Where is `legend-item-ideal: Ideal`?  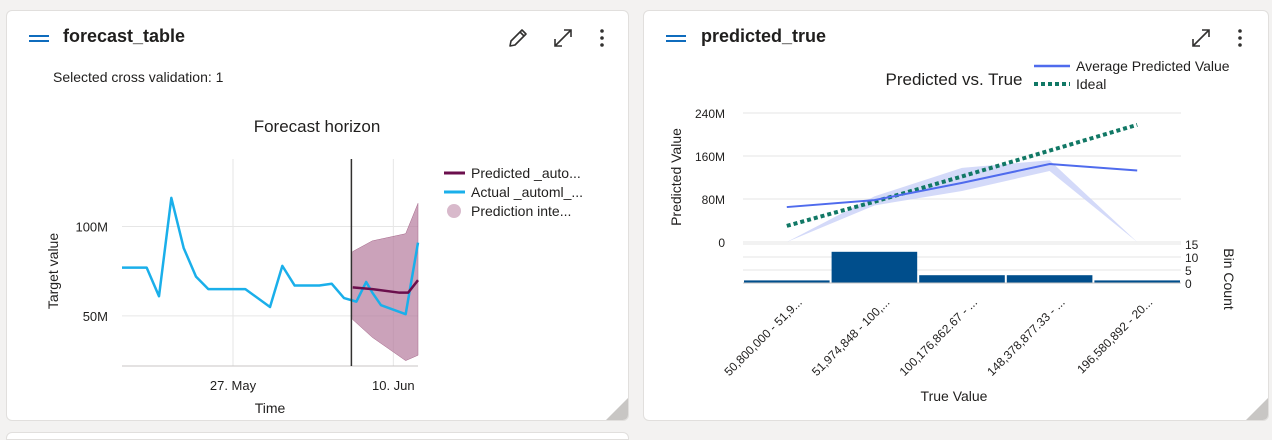
legend-item-ideal: Ideal is located at coordinates (1091, 84).